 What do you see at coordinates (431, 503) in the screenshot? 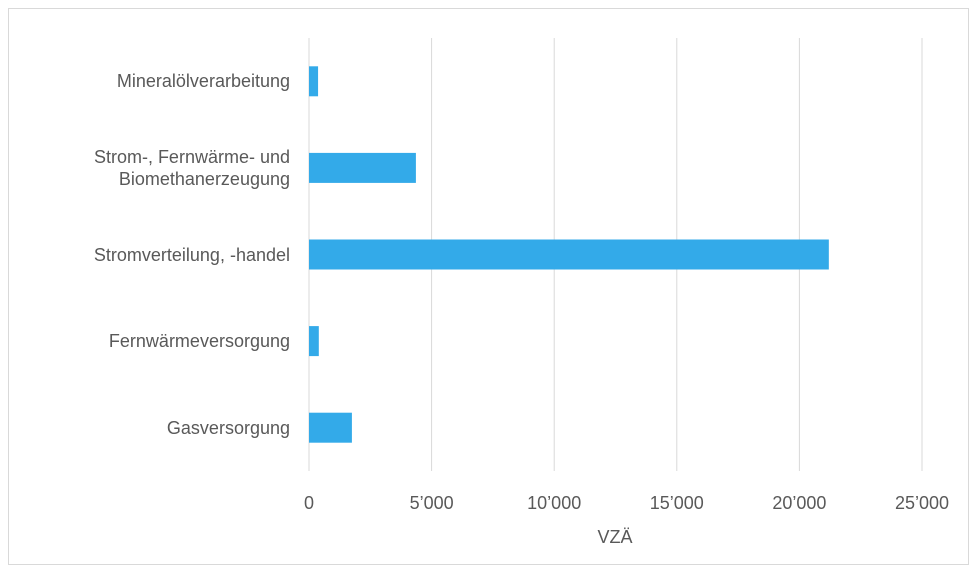
I see `x-tick-label: 5’000` at bounding box center [431, 503].